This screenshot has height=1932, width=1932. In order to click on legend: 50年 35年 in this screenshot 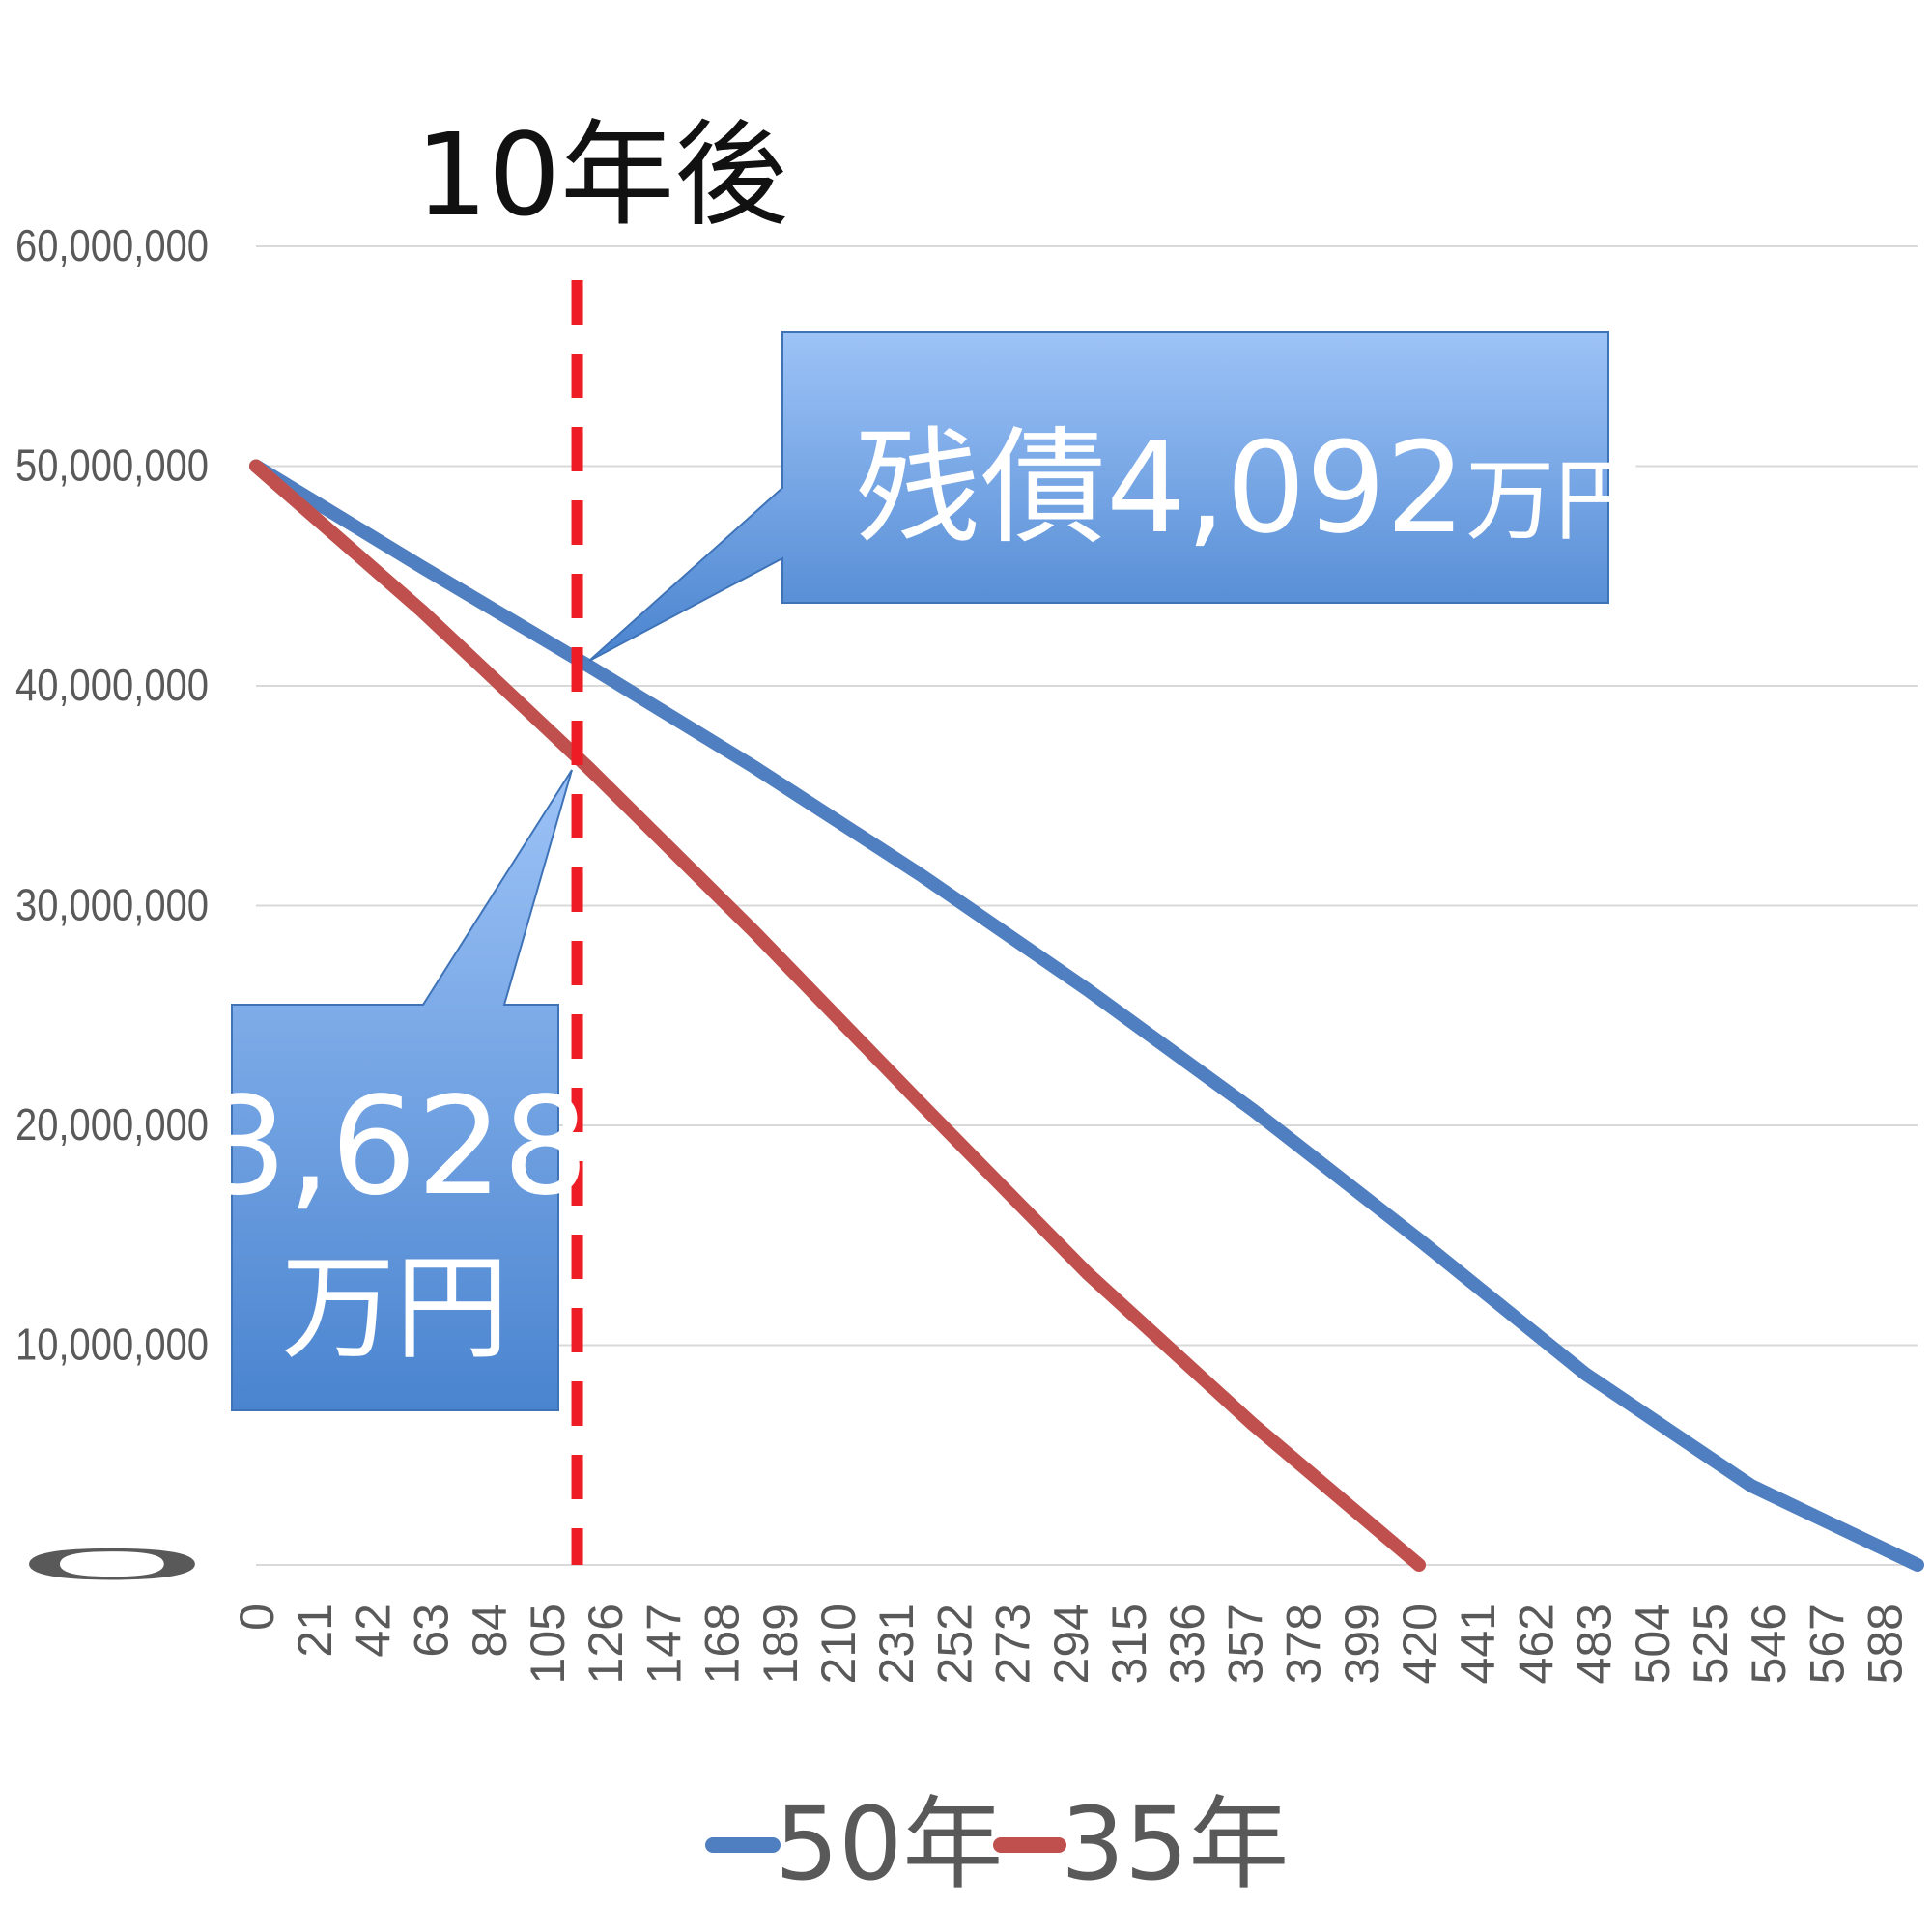, I will do `click(997, 1844)`.